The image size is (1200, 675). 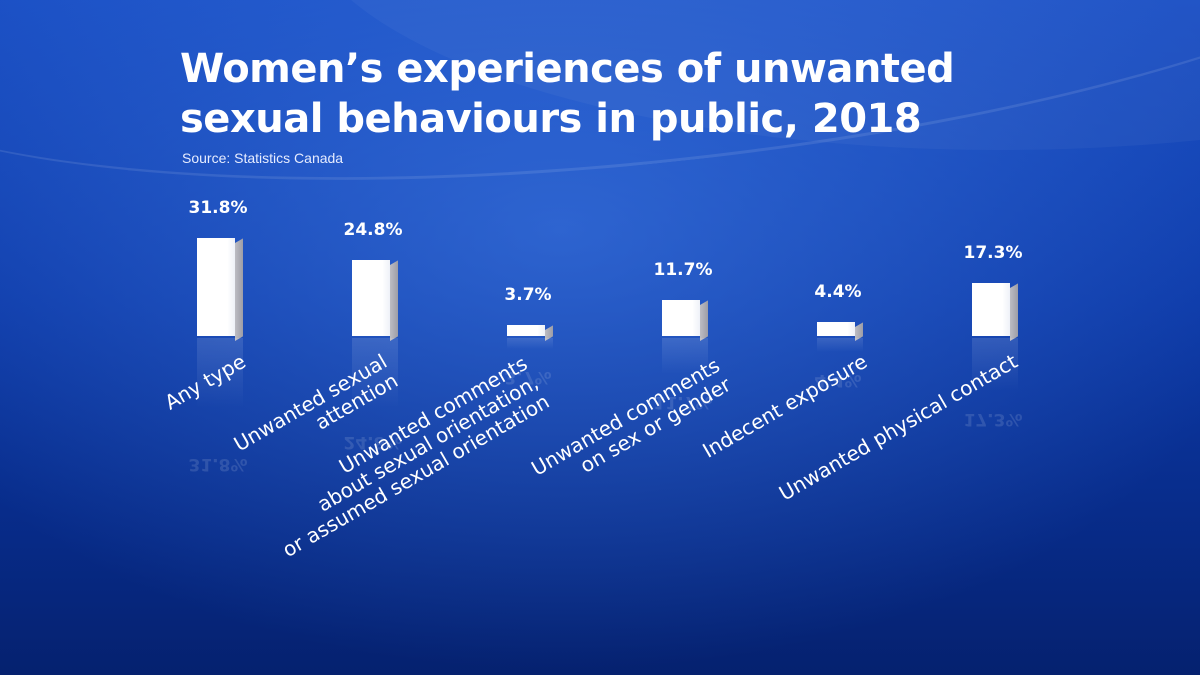 I want to click on chart-source: Source: Statistics Canada, so click(x=263, y=158).